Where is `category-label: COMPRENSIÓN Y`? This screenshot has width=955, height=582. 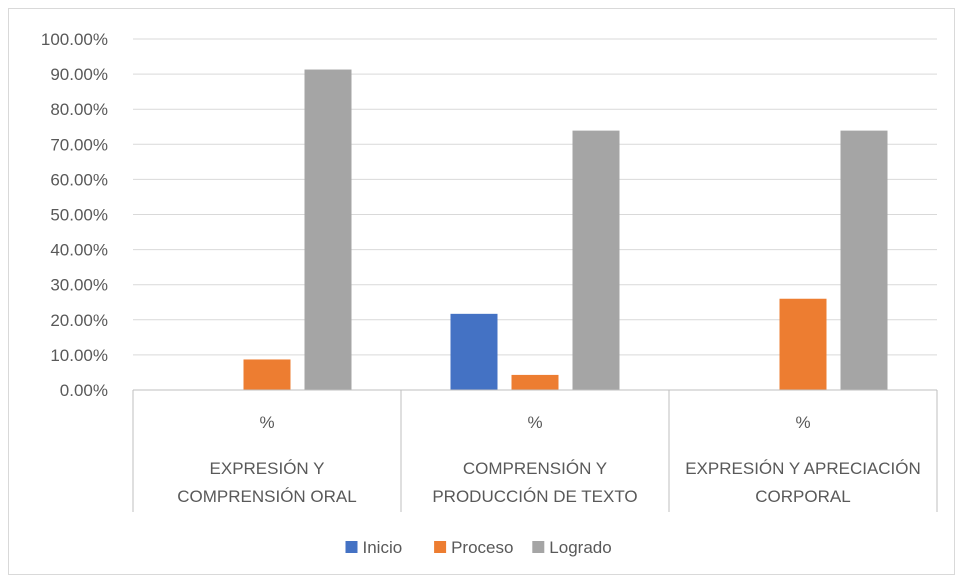
category-label: COMPRENSIÓN Y is located at coordinates (535, 468).